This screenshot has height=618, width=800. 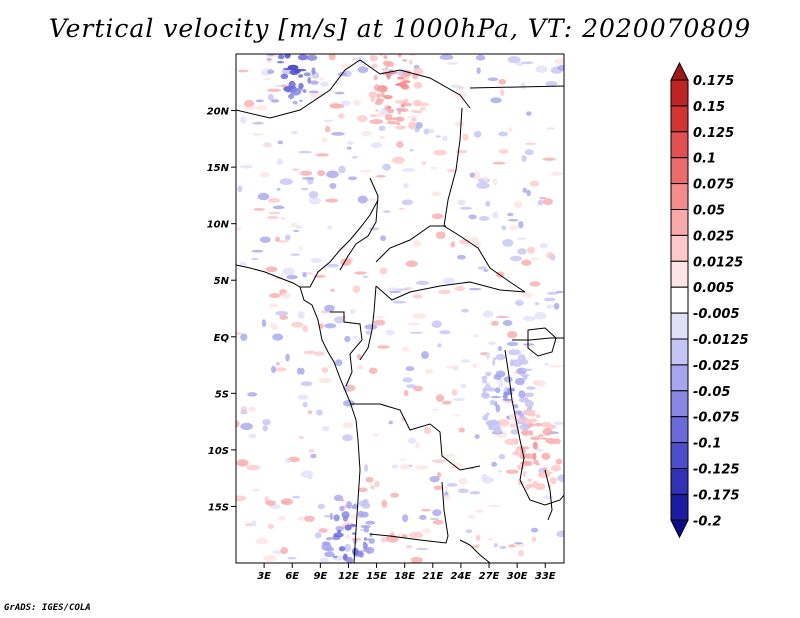 I want to click on x-tick-label: 18E, so click(x=404, y=576).